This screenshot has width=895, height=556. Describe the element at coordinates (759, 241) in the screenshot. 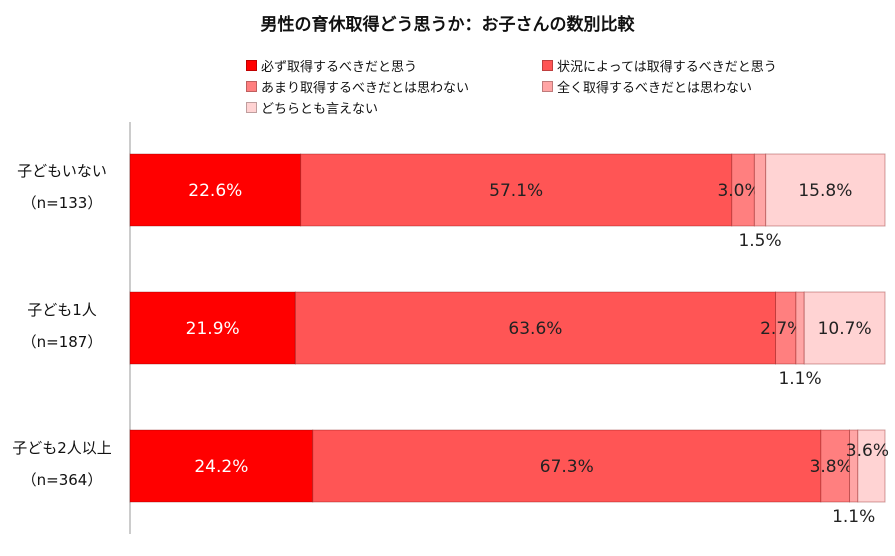

I see `data-label: 1.5%` at that location.